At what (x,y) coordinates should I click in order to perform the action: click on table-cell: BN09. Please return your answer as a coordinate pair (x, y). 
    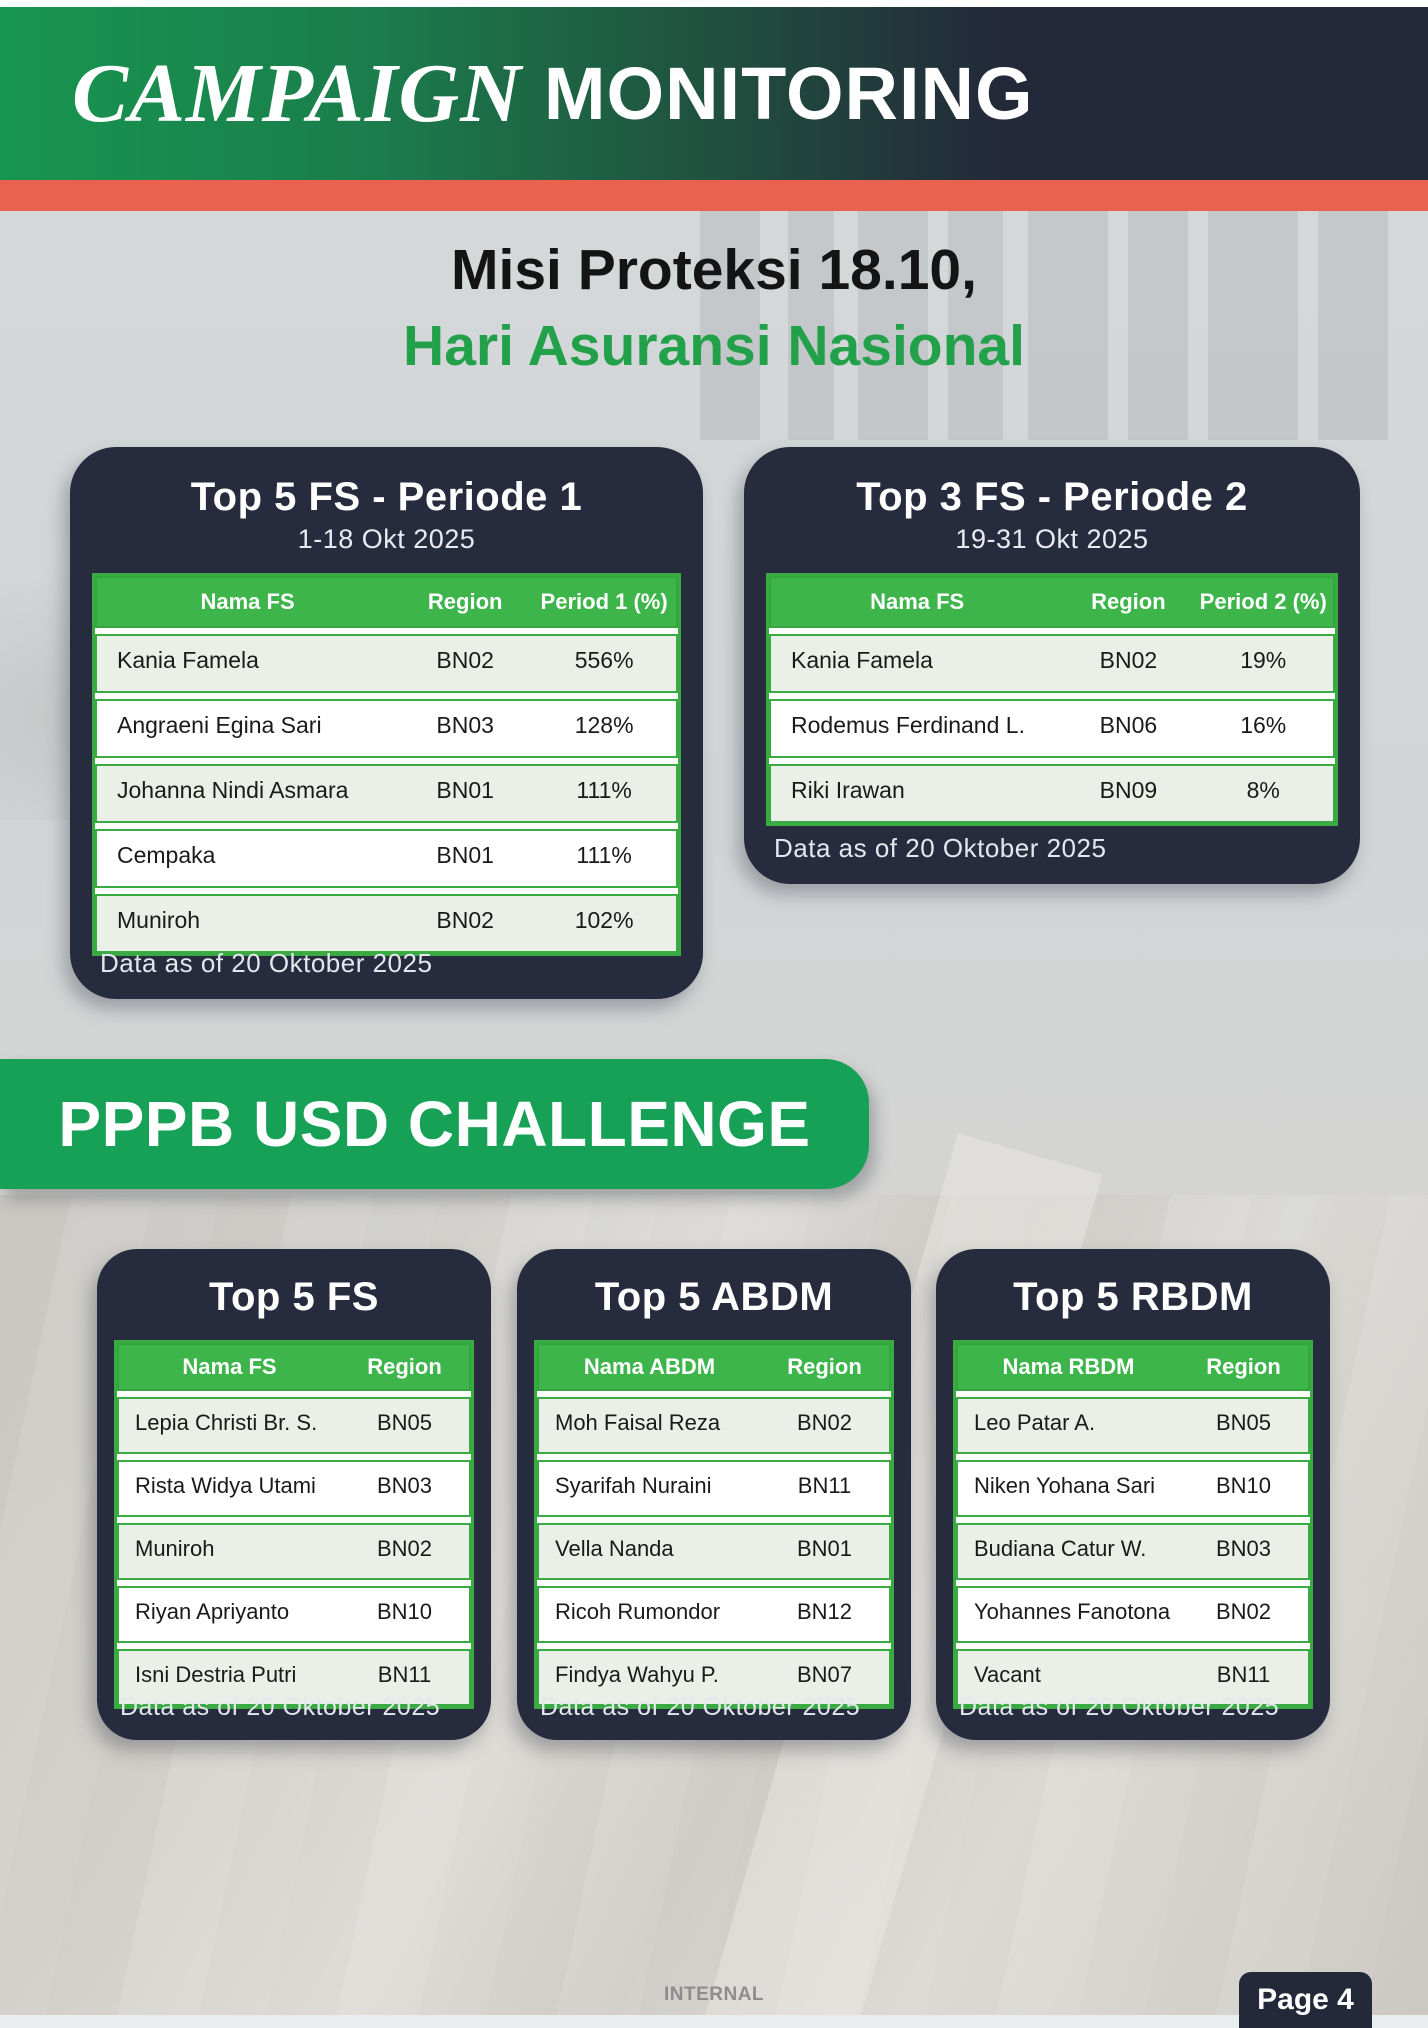
    Looking at the image, I should click on (1128, 793).